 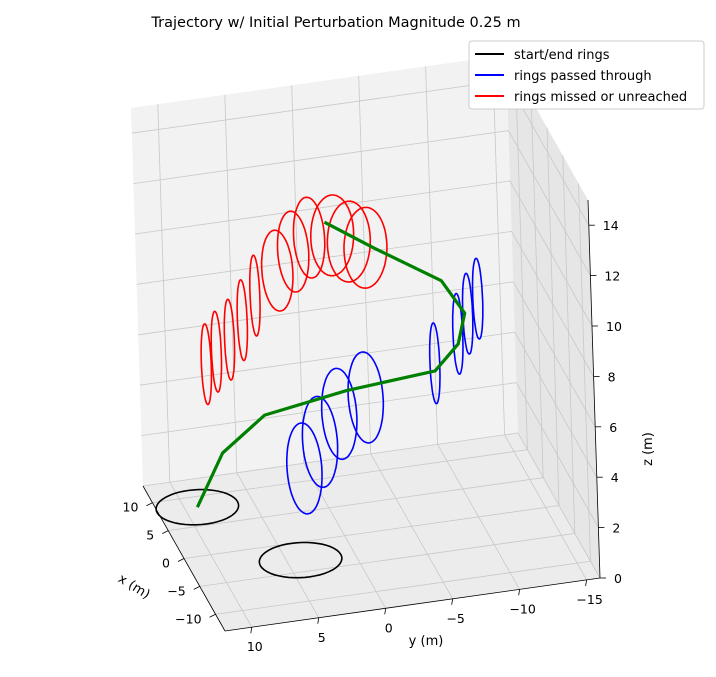 What do you see at coordinates (322, 637) in the screenshot?
I see `y-tick-label: 5` at bounding box center [322, 637].